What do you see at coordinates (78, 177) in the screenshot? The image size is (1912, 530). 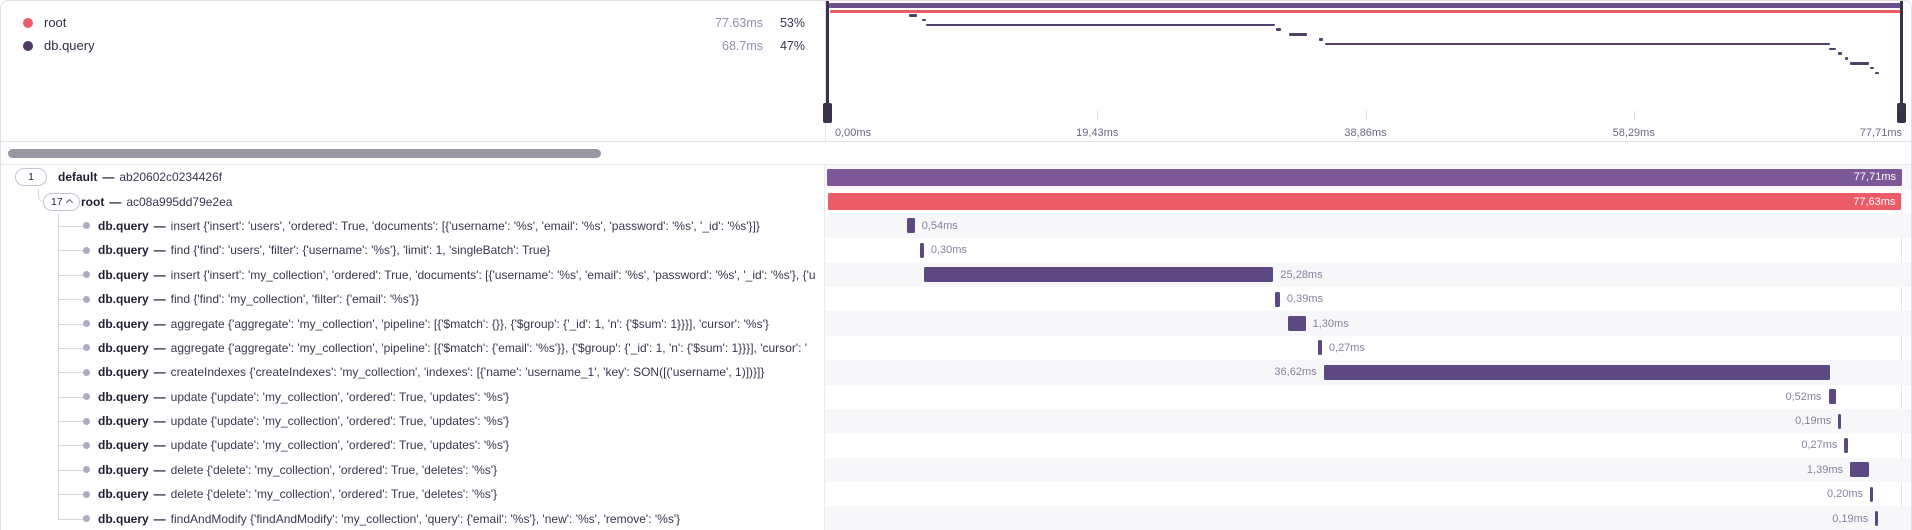 I see `transaction-name: default` at bounding box center [78, 177].